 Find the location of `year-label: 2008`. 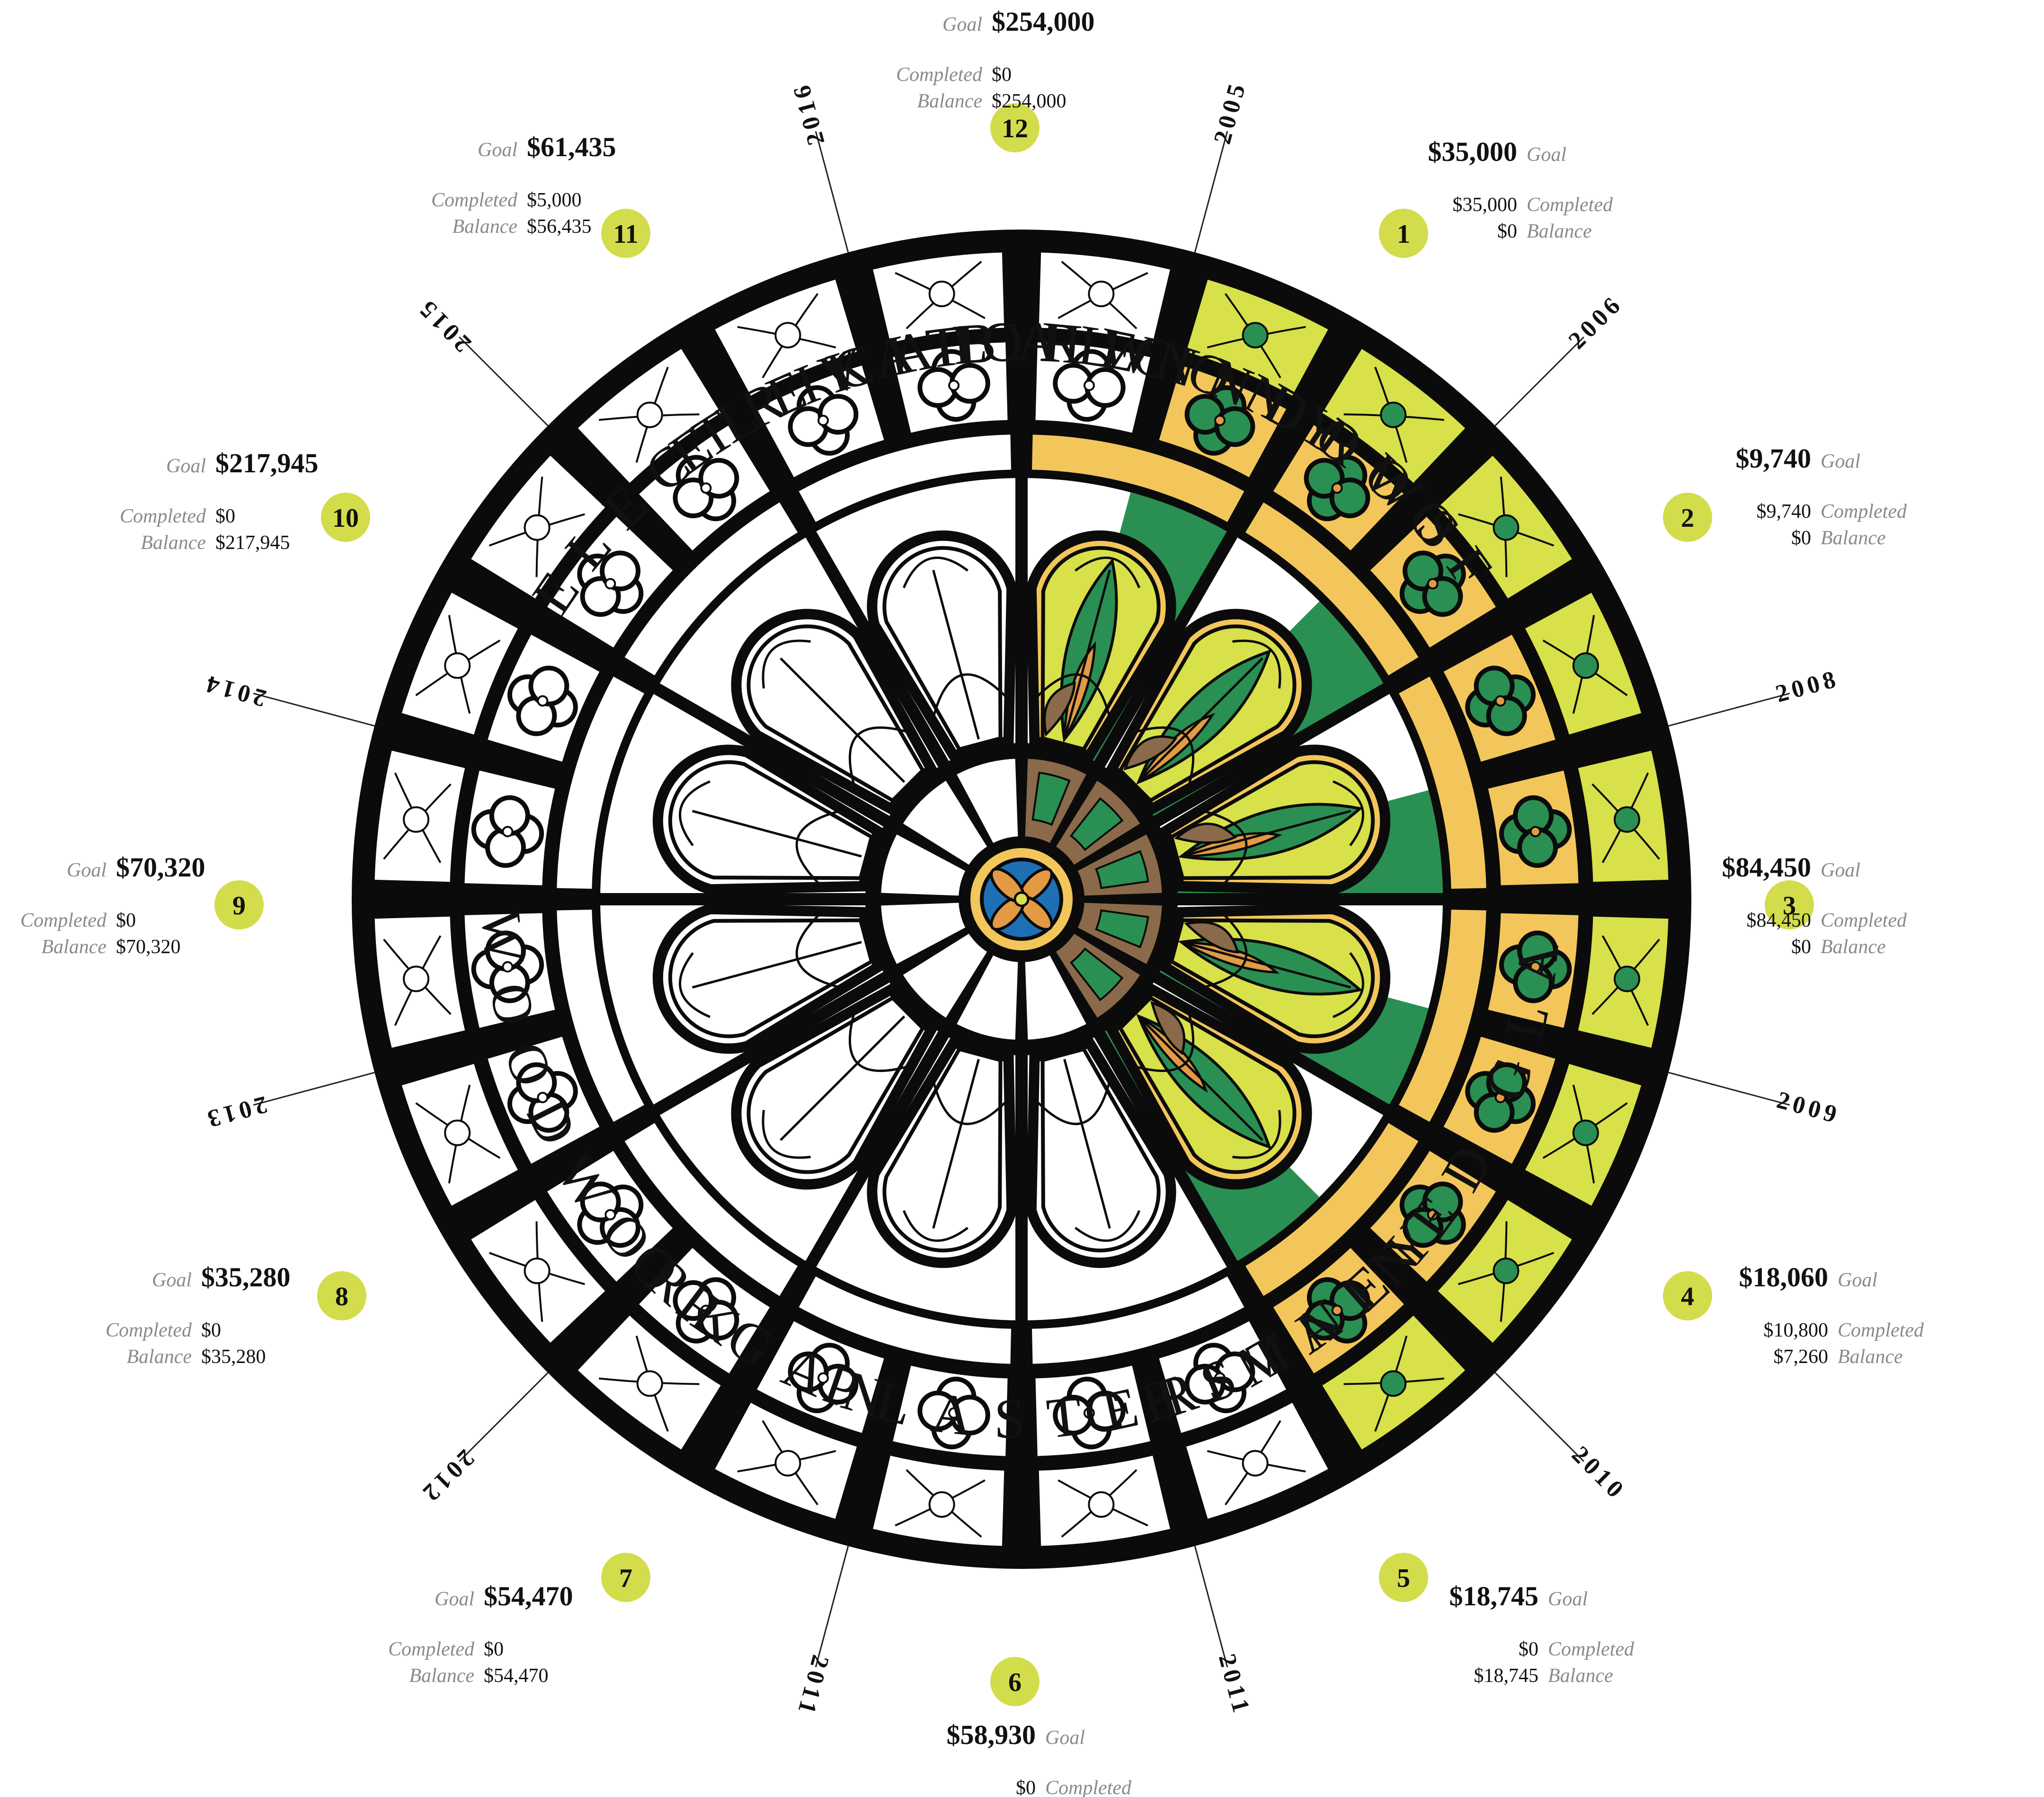

year-label: 2008 is located at coordinates (1807, 686).